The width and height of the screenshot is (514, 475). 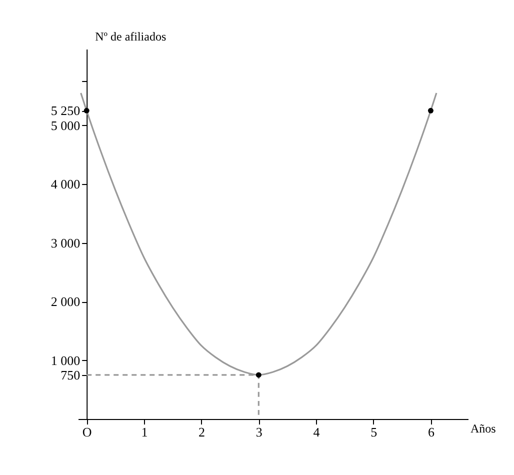 What do you see at coordinates (259, 432) in the screenshot?
I see `x-tick-label: 3` at bounding box center [259, 432].